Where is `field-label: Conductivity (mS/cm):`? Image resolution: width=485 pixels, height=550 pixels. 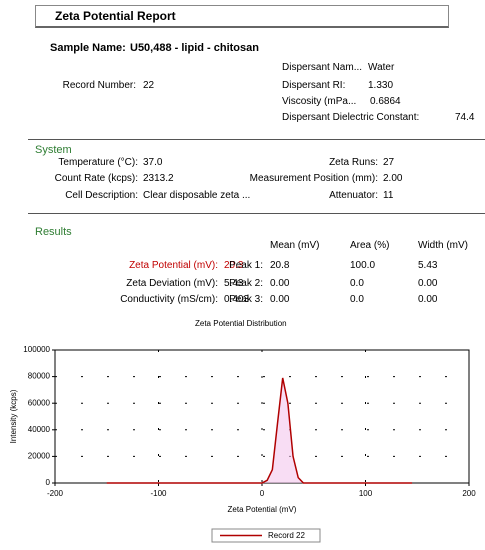 field-label: Conductivity (mS/cm): is located at coordinates (169, 299).